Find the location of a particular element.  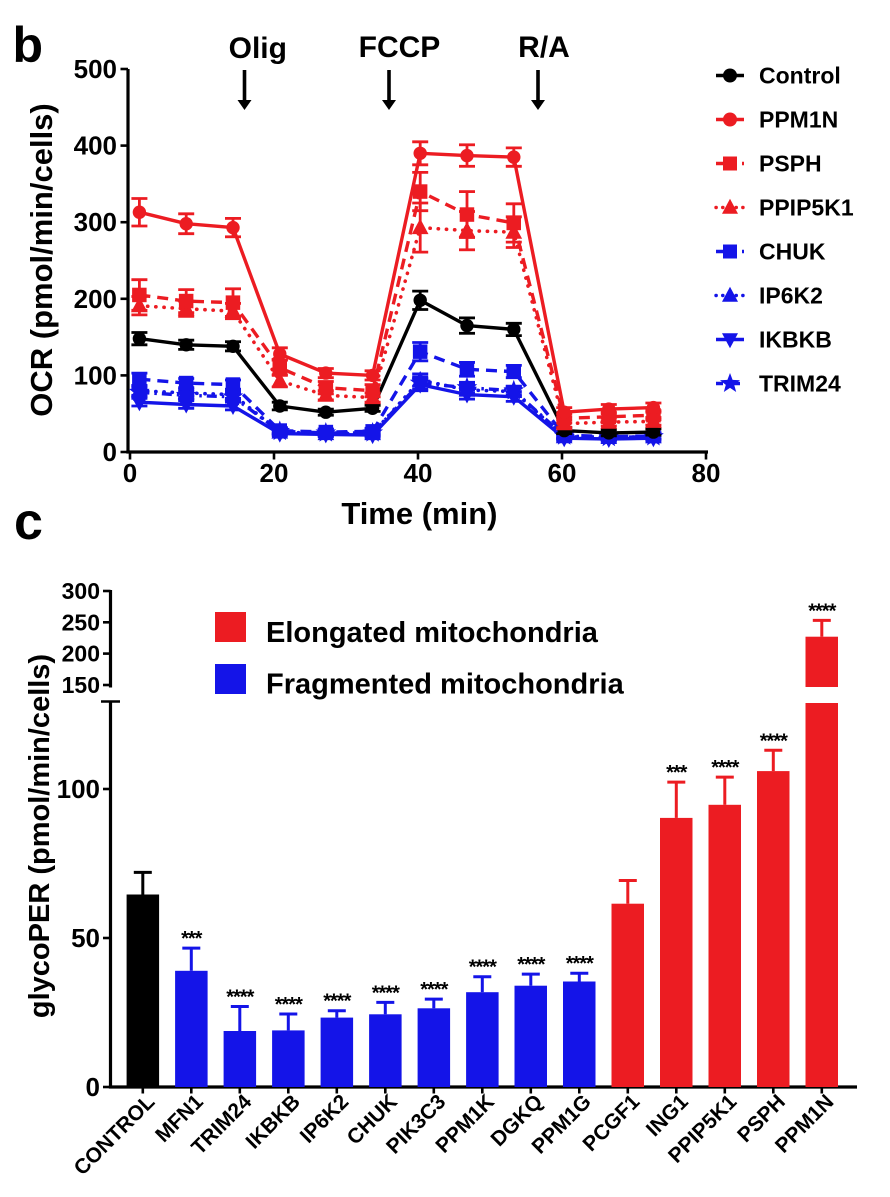

svg-text: TRIM24 is located at coordinates (800, 384).